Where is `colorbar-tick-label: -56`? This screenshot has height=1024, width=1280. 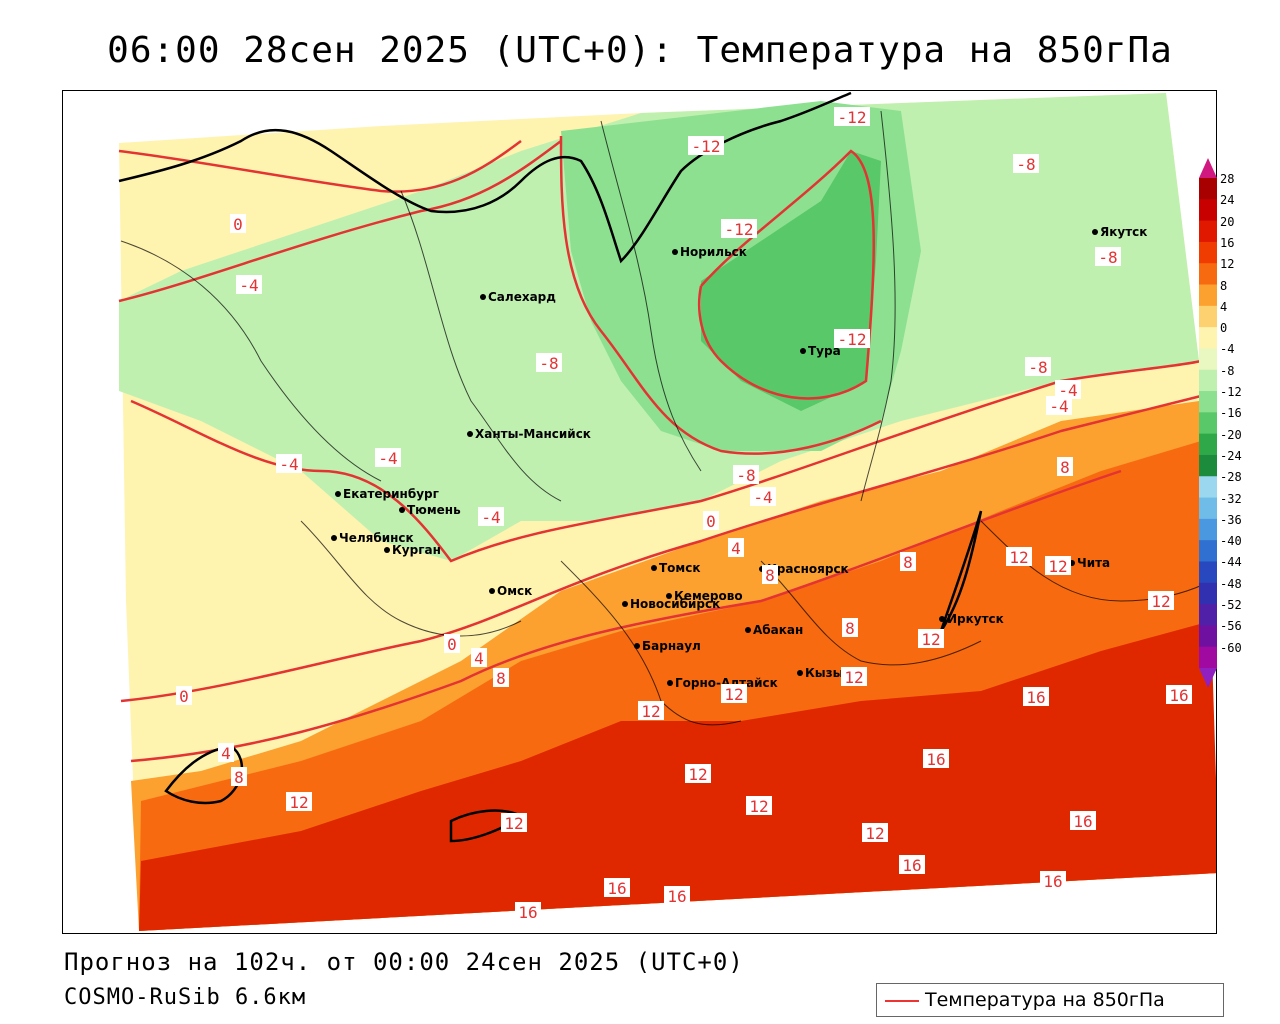
colorbar-tick-label: -56 is located at coordinates (1231, 626).